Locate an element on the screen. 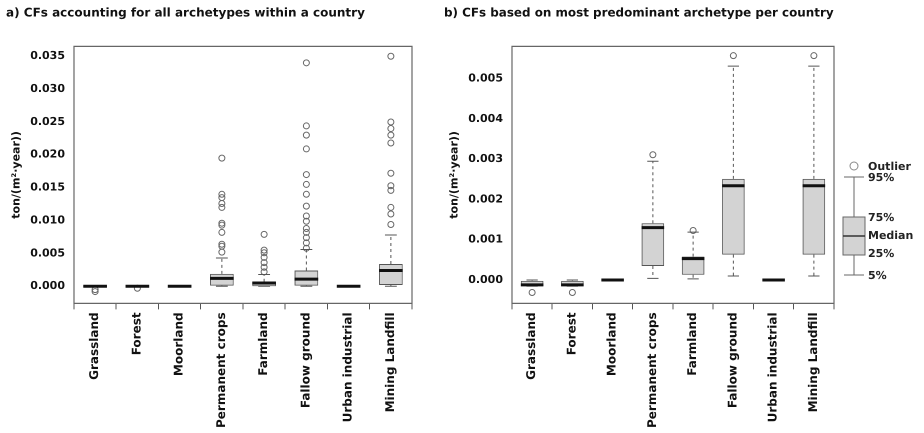  text: Median is located at coordinates (891, 235).